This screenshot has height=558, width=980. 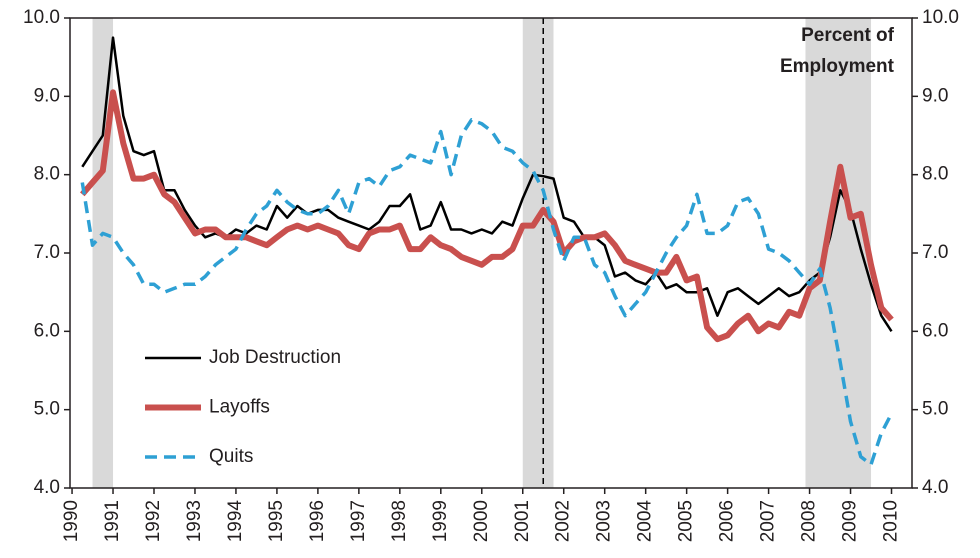 I want to click on x-tick-label: 2004, so click(x=645, y=521).